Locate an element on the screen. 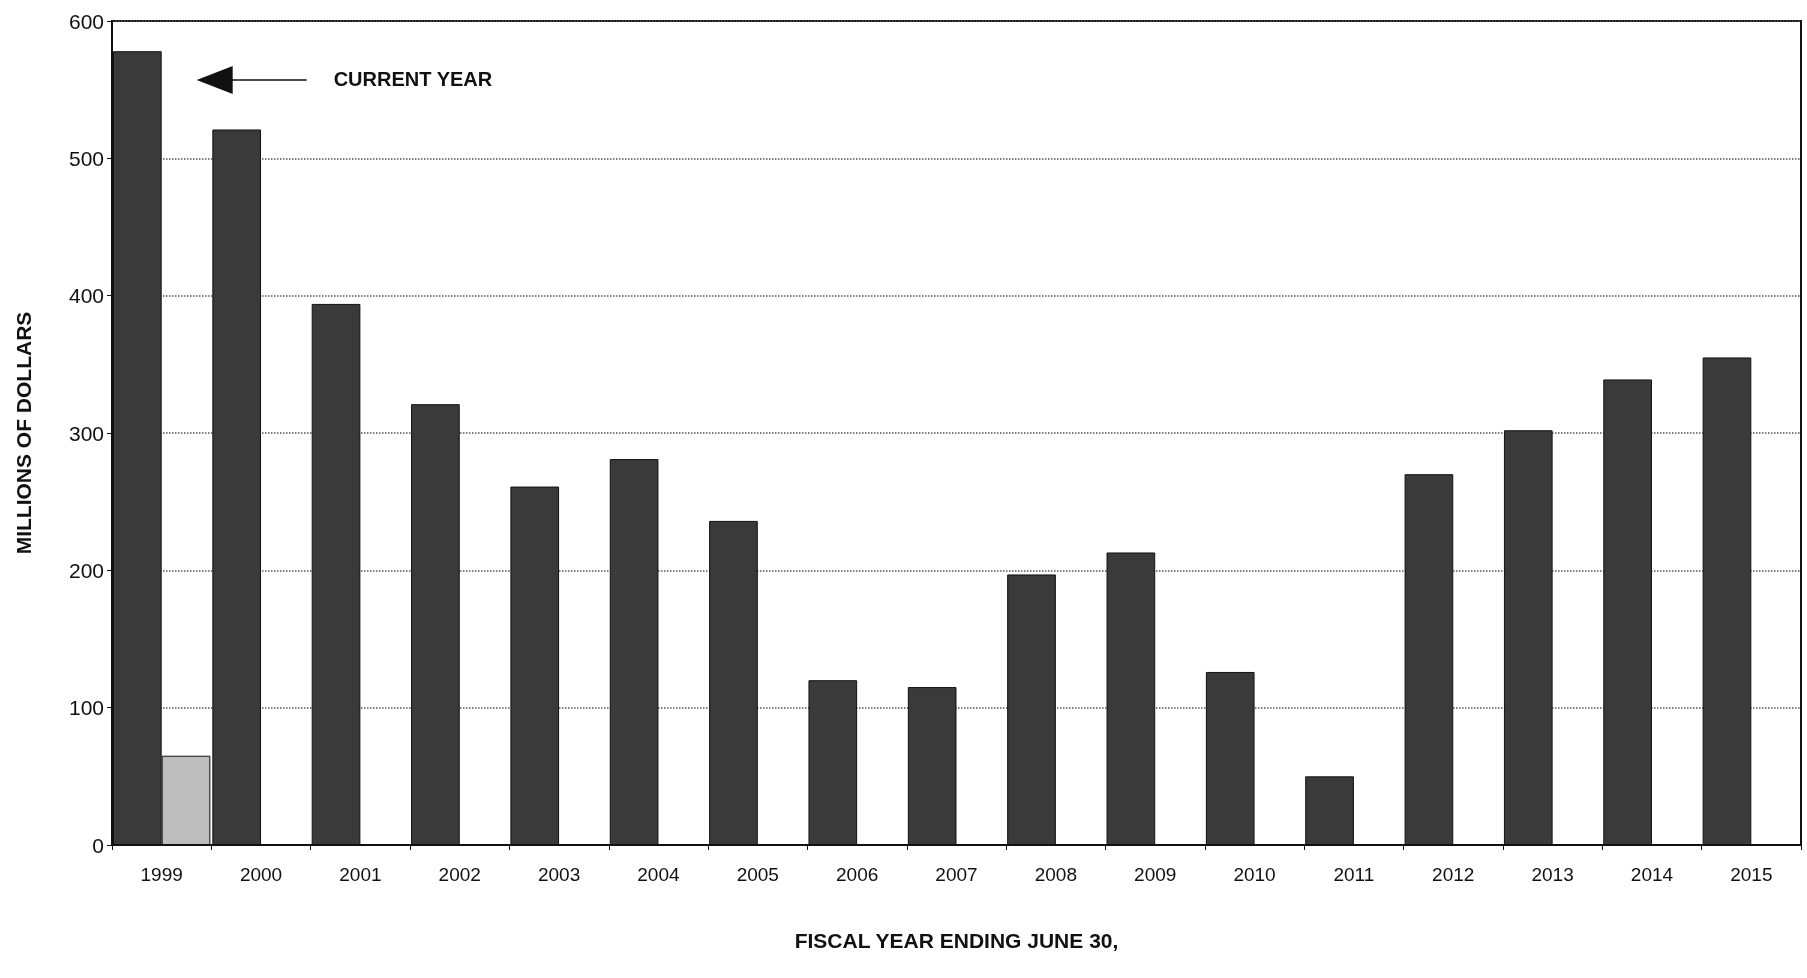  y-tick-label: 600 is located at coordinates (86, 21).